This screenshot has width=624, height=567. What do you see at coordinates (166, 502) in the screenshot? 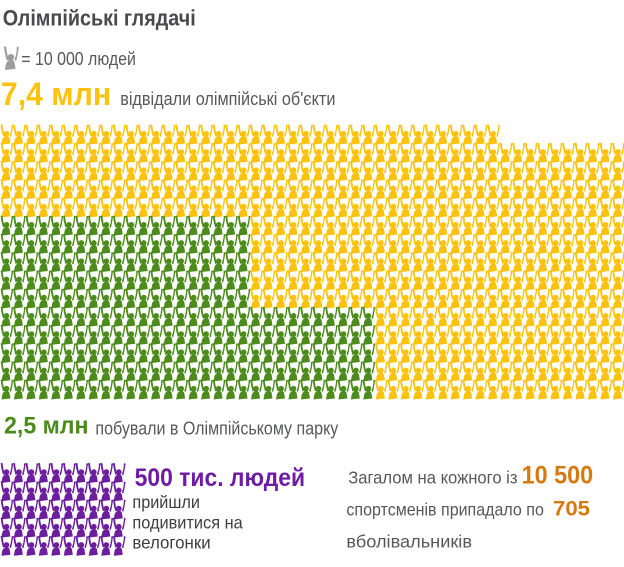
I see `svg-text: прийшли` at bounding box center [166, 502].